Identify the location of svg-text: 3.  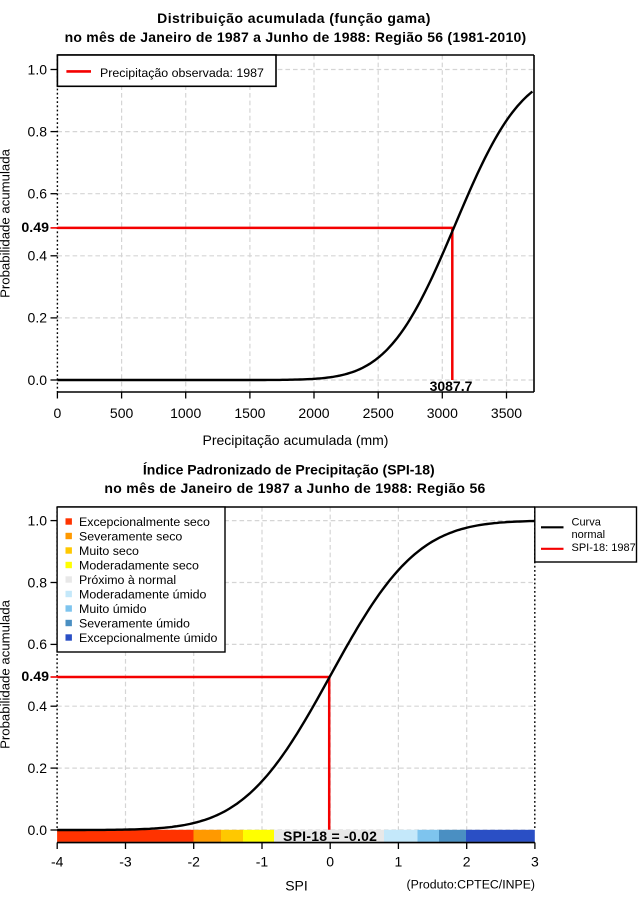
(535, 862).